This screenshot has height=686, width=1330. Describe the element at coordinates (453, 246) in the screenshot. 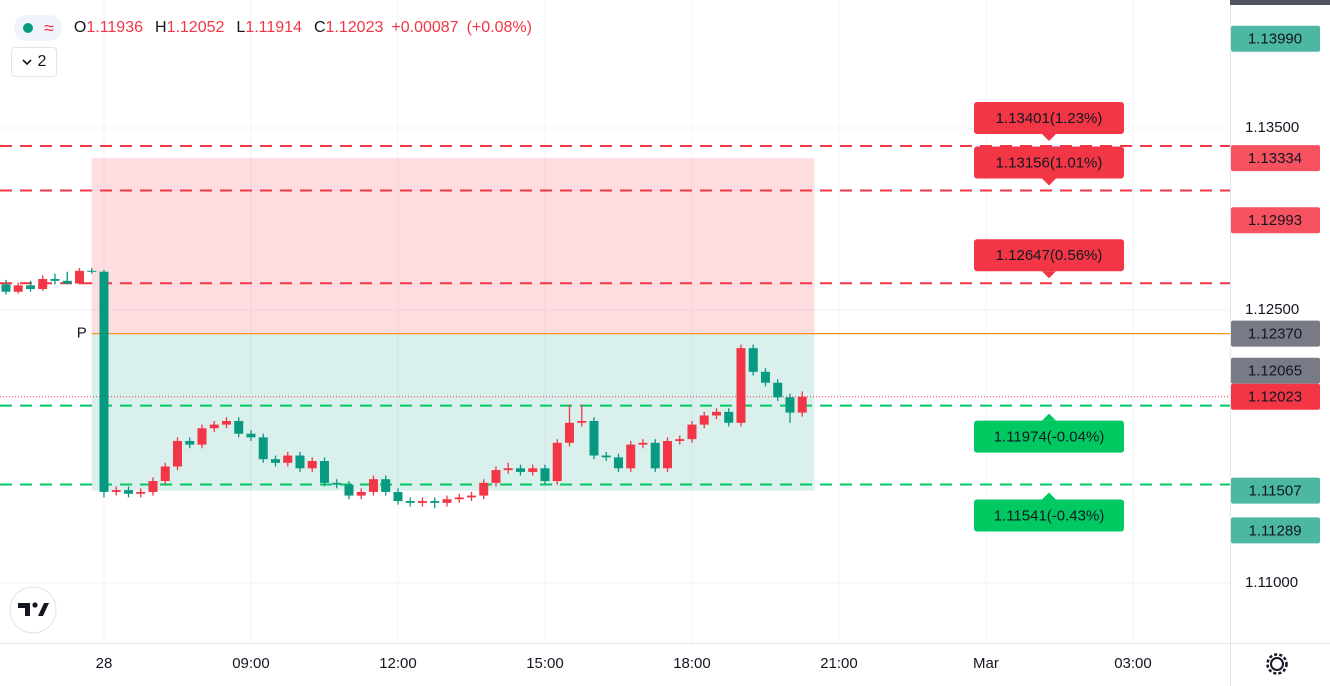

I see `stop-zone` at that location.